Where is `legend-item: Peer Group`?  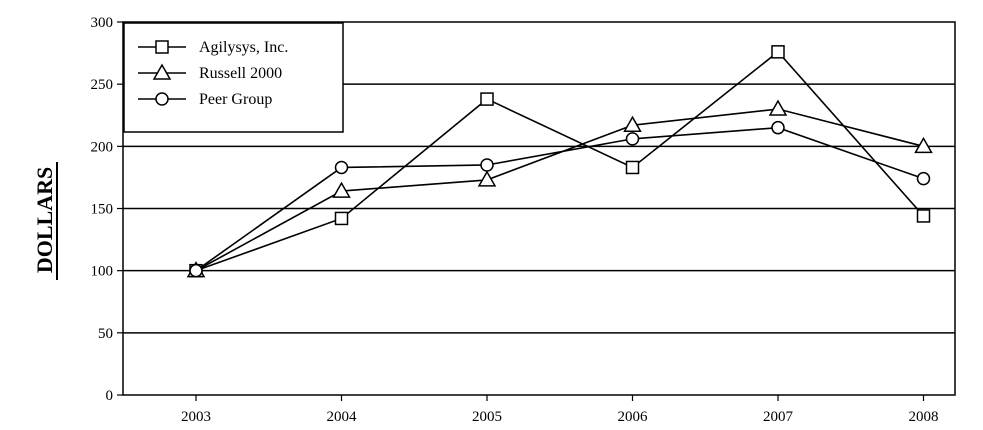 legend-item: Peer Group is located at coordinates (205, 99).